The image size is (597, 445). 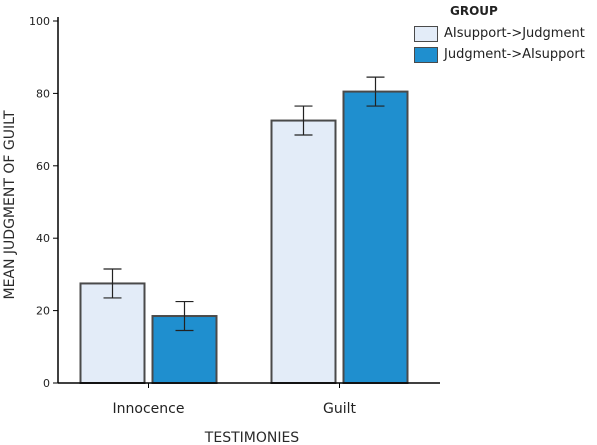 I want to click on legend-item-aisupport-judgment: AIsupport->Judgment, so click(x=504, y=33).